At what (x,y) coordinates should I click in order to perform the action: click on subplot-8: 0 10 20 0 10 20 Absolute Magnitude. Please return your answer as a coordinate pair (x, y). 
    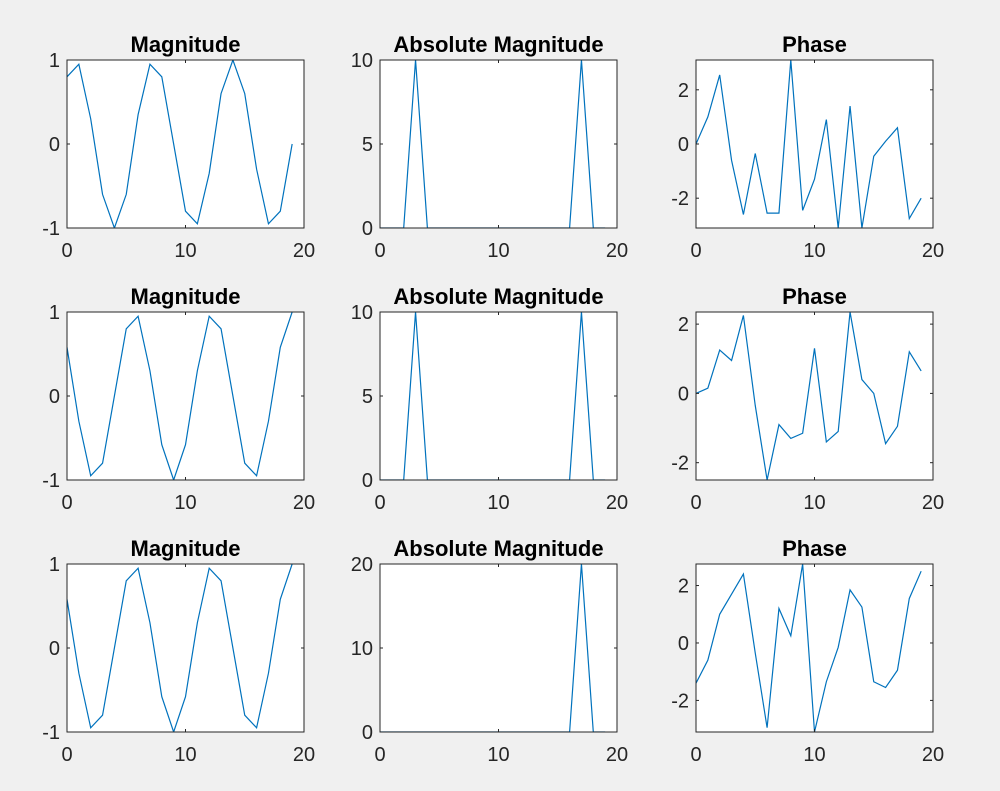
    Looking at the image, I should click on (489, 651).